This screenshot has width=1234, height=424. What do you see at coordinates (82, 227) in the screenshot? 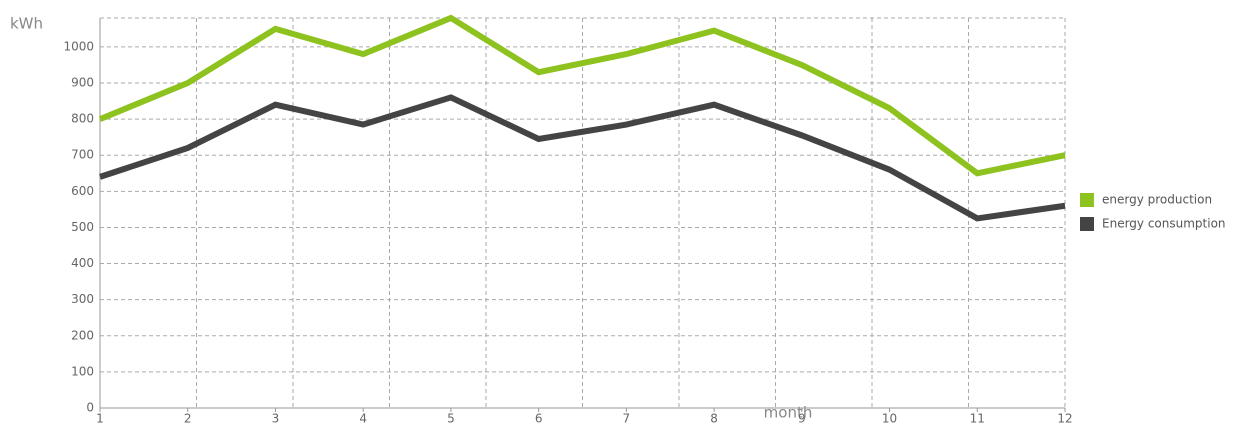
I see `y-tick-label: 500` at bounding box center [82, 227].